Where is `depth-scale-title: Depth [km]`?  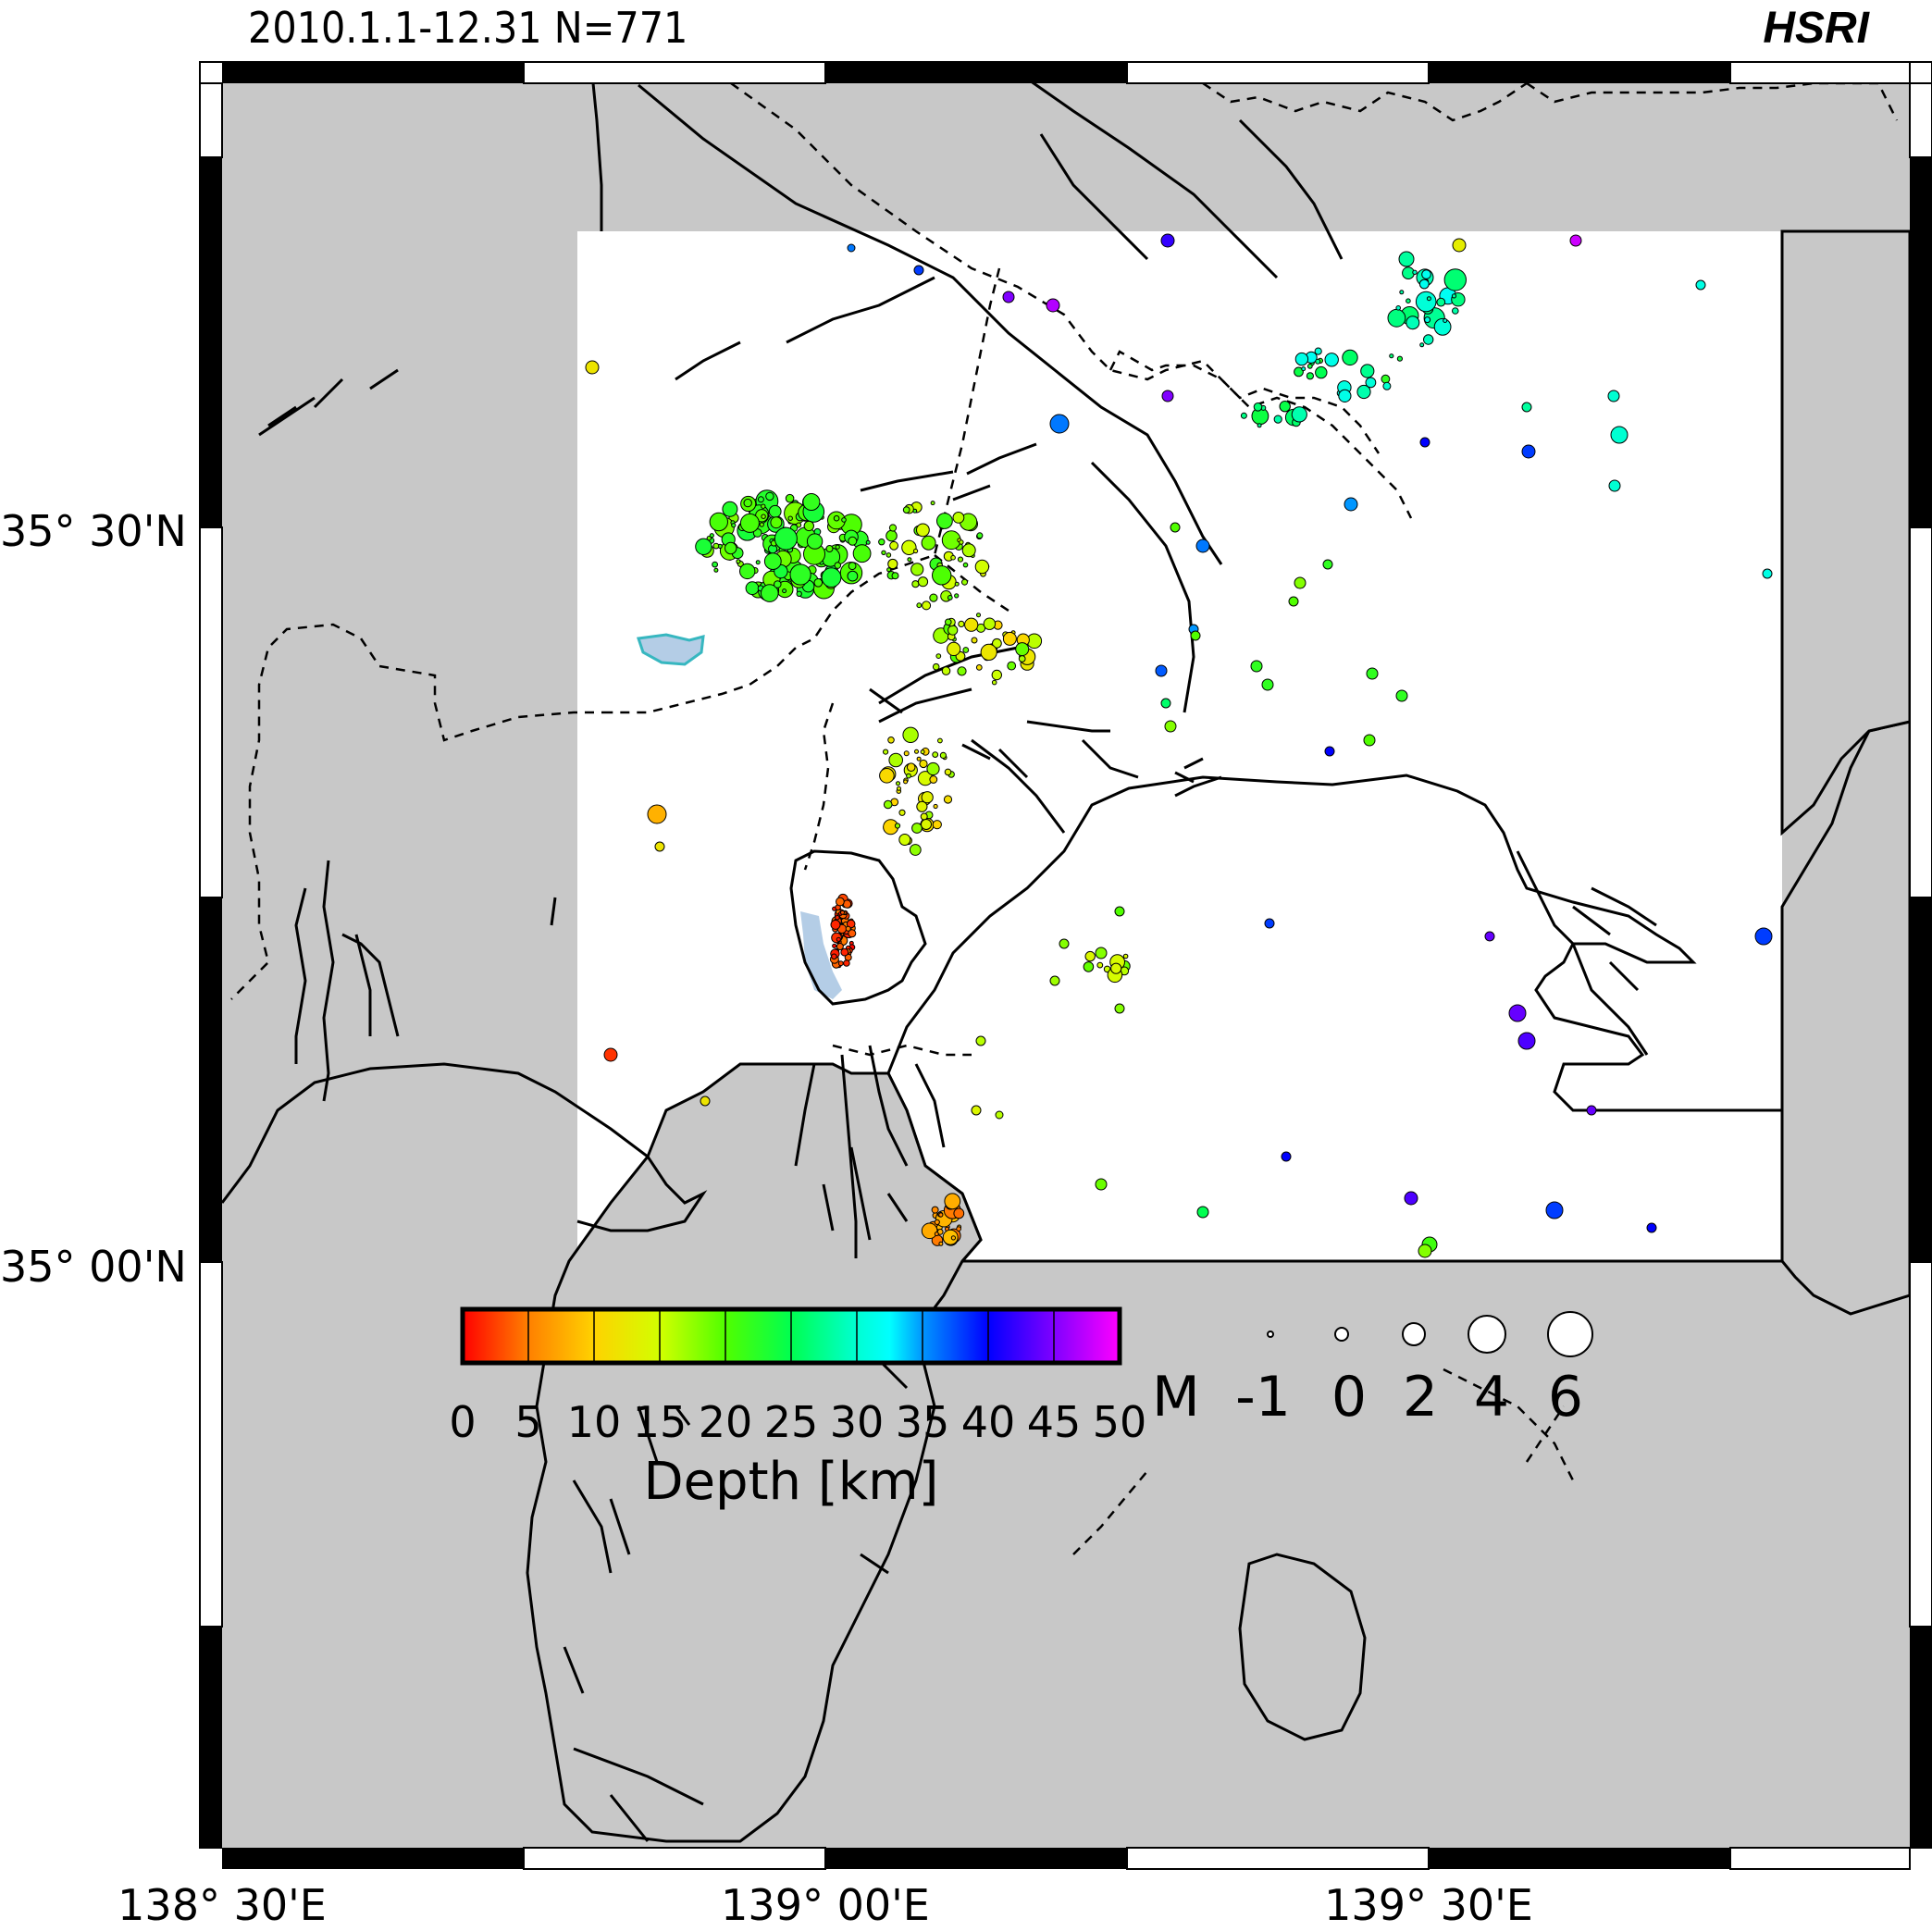
depth-scale-title: Depth [km] is located at coordinates (790, 1482).